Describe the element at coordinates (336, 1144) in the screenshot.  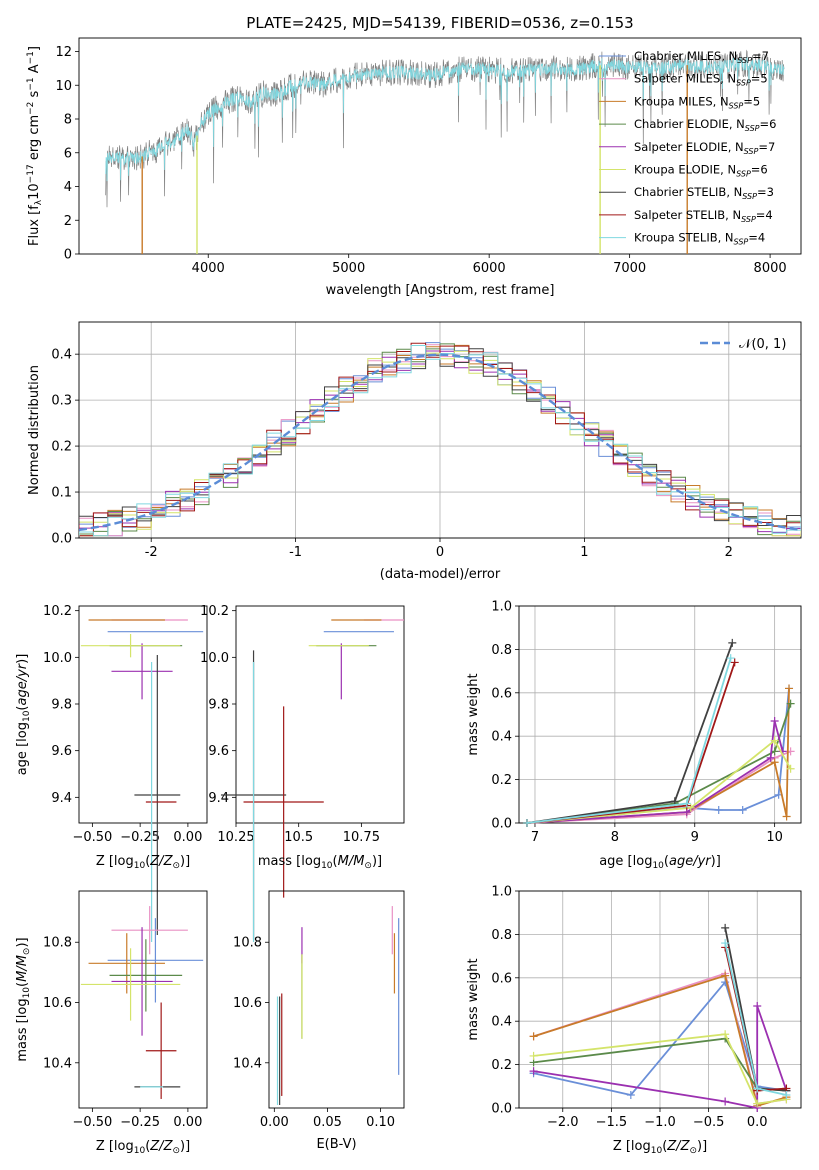
I see `x-axis-label: E(B-V)` at that location.